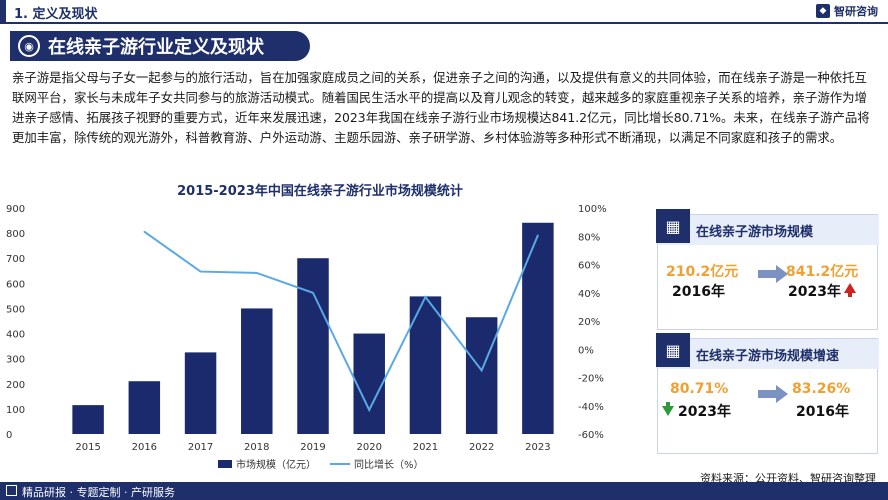  What do you see at coordinates (29, 46) in the screenshot?
I see `title-target-icon: ◉` at bounding box center [29, 46].